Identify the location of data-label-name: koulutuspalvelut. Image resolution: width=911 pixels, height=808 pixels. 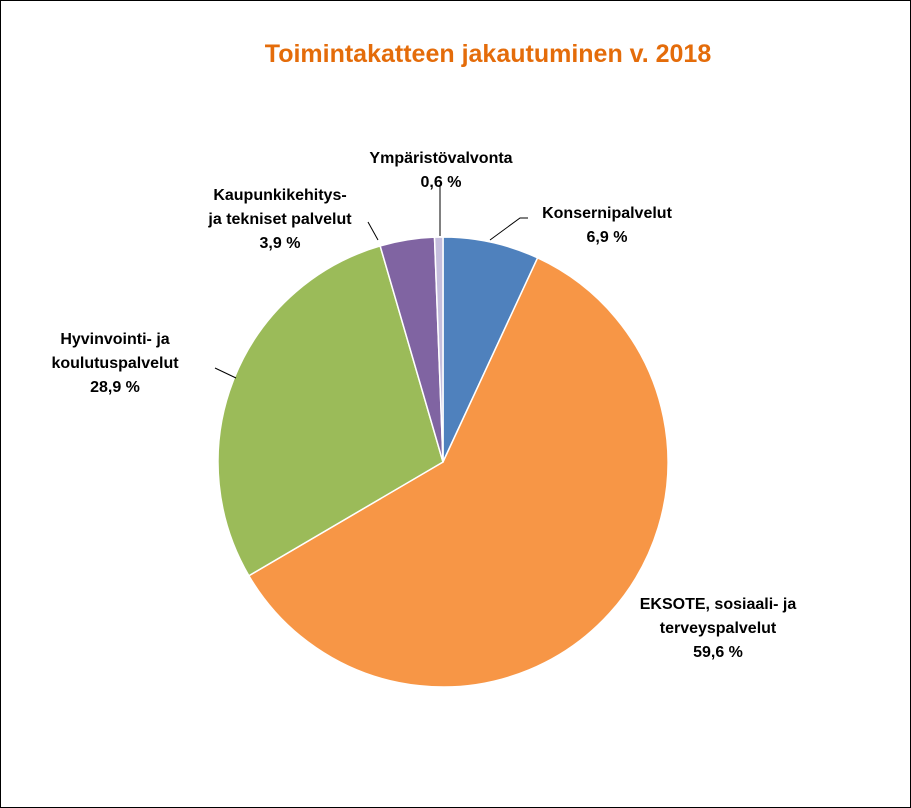
(115, 363).